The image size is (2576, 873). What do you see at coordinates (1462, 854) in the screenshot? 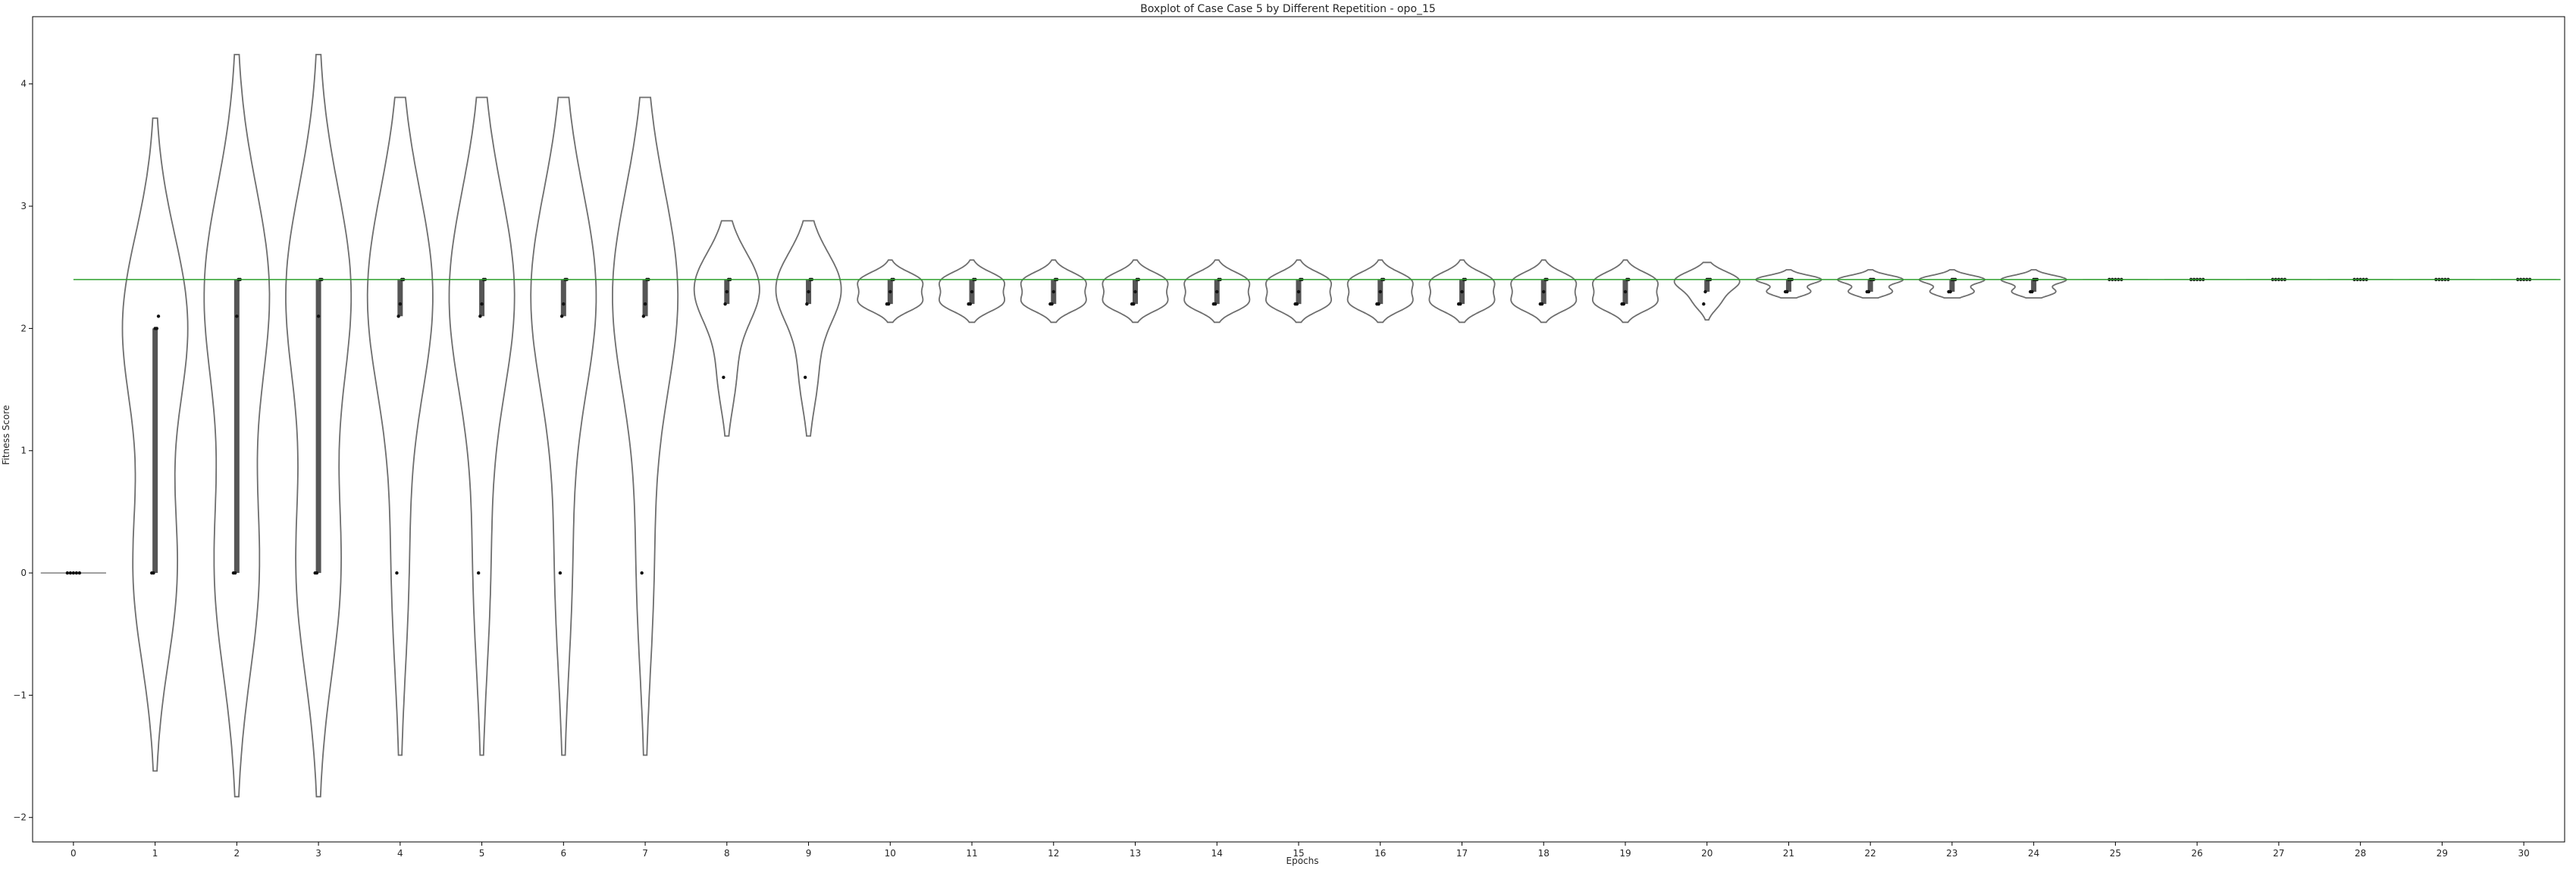
I see `x-tick-label: 17` at bounding box center [1462, 854].